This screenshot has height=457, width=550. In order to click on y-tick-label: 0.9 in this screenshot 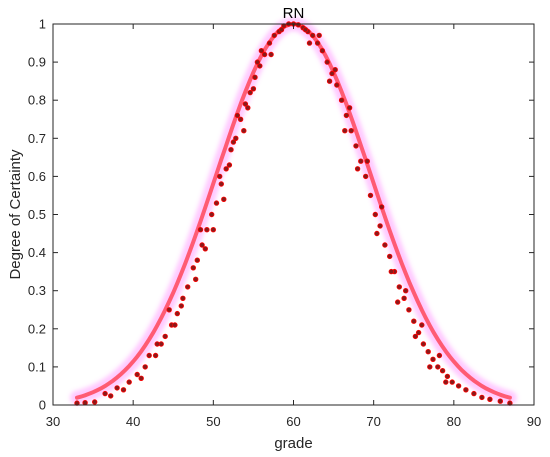, I will do `click(37, 62)`.